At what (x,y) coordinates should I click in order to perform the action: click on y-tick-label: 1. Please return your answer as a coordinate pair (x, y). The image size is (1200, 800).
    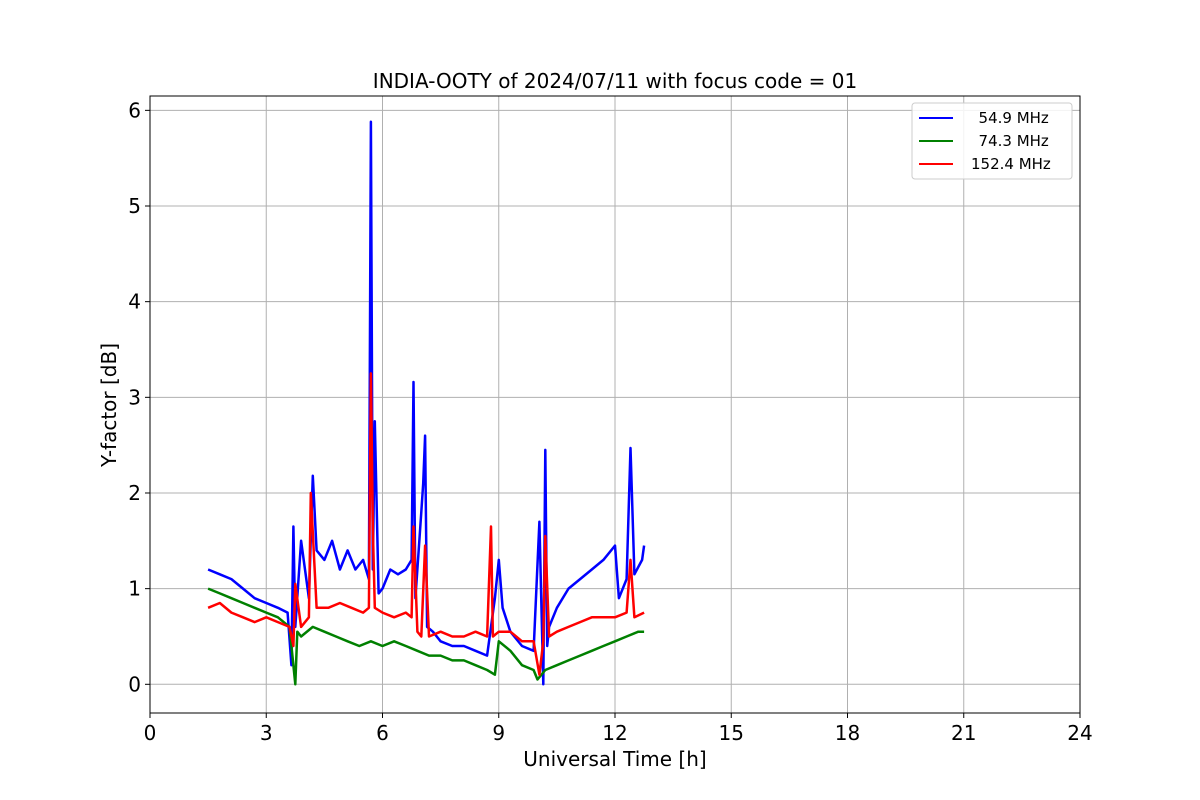
    Looking at the image, I should click on (134, 589).